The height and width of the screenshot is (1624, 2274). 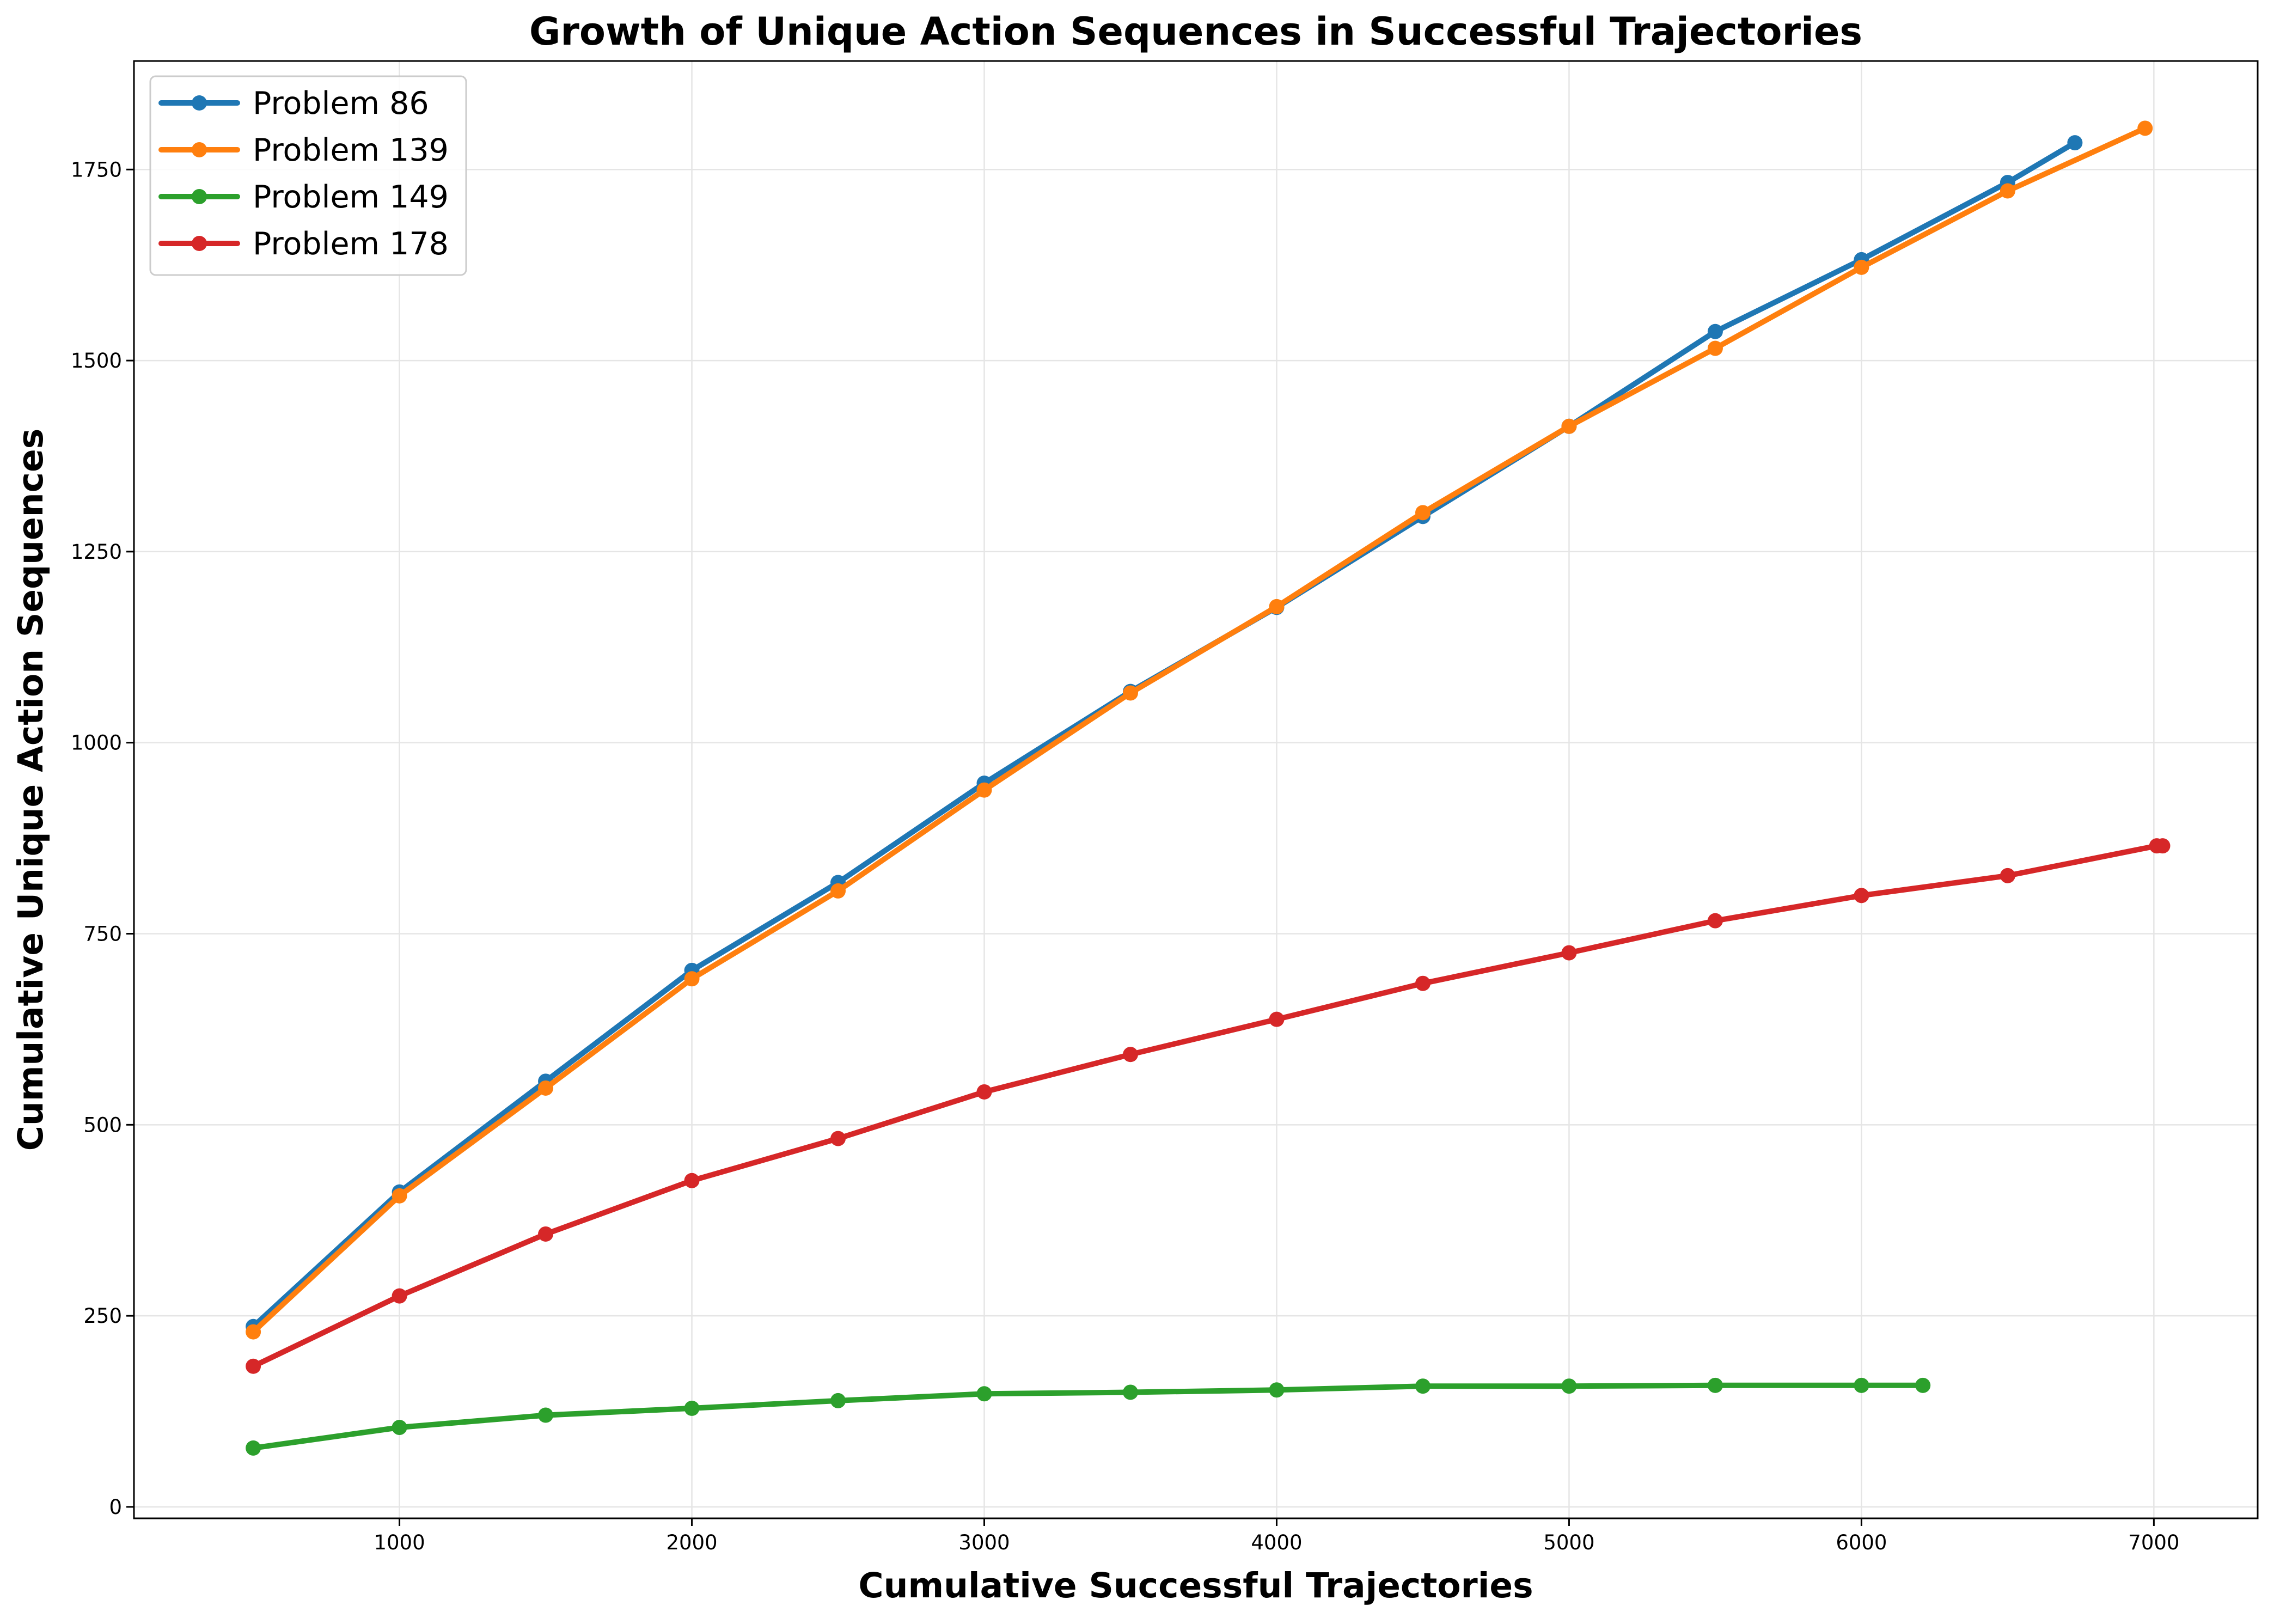 What do you see at coordinates (691, 1542) in the screenshot?
I see `x-tick-label: 2000` at bounding box center [691, 1542].